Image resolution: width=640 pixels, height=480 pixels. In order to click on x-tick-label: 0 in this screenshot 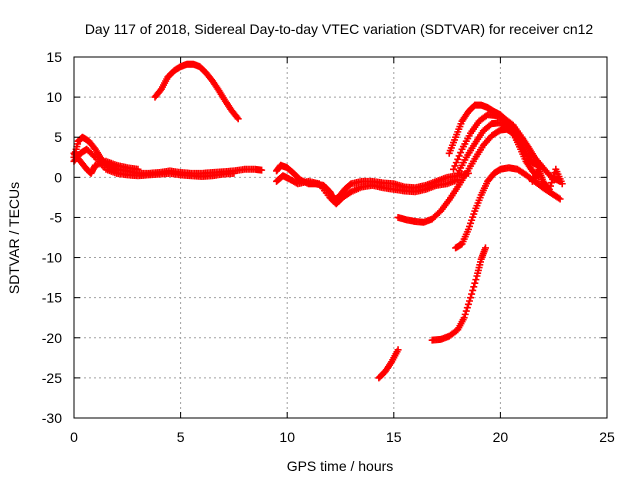, I will do `click(74, 437)`.